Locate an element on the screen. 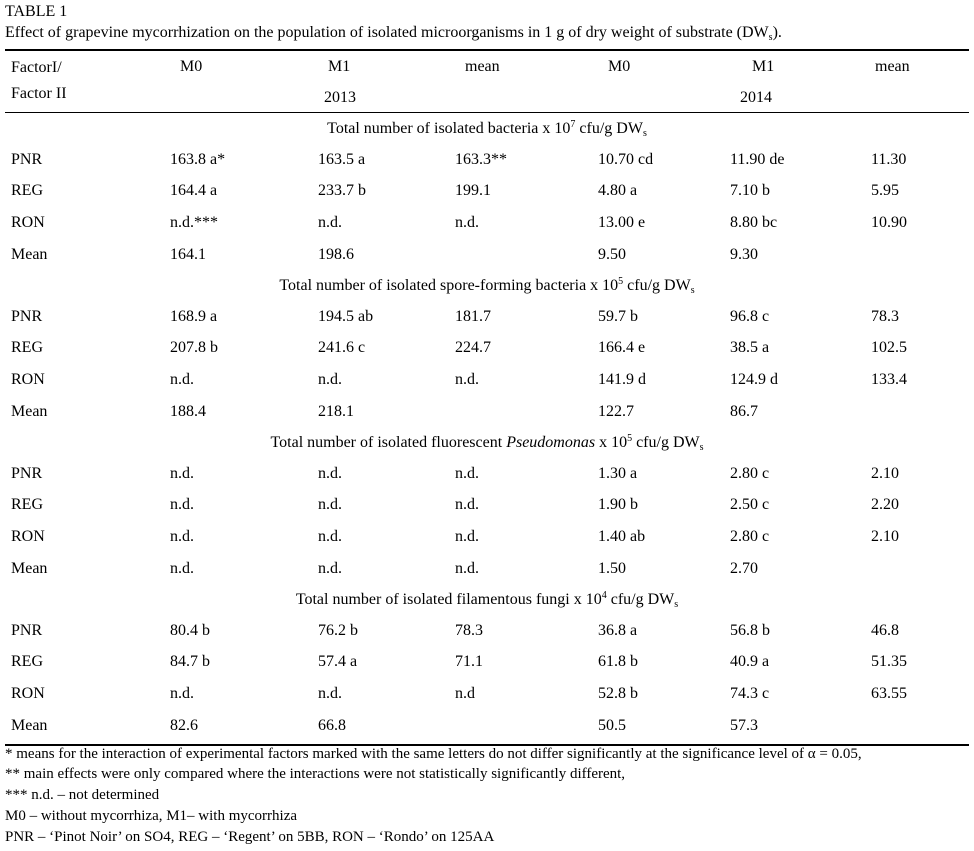 This screenshot has height=851, width=974. table-cell: 5.95 is located at coordinates (885, 190).